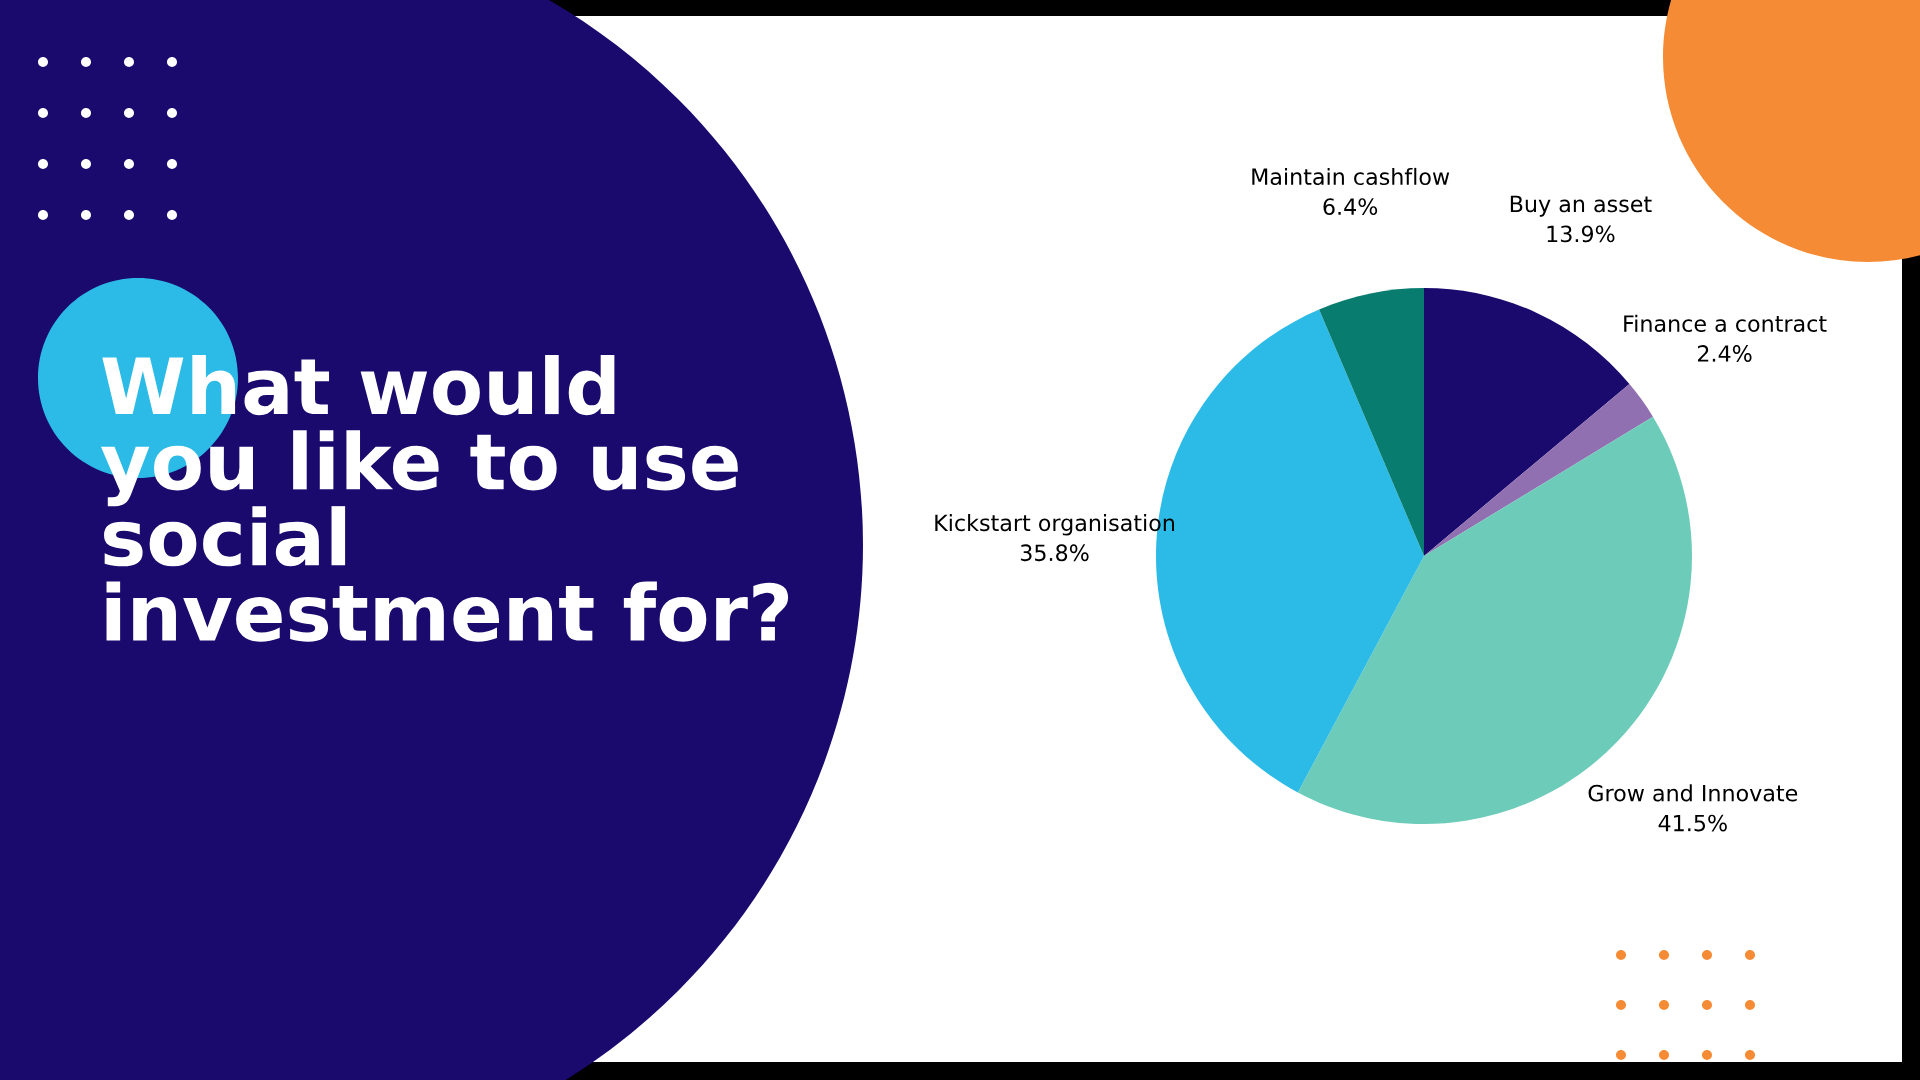 The image size is (1920, 1080). Describe the element at coordinates (1692, 823) in the screenshot. I see `data-label: 41.5%` at that location.